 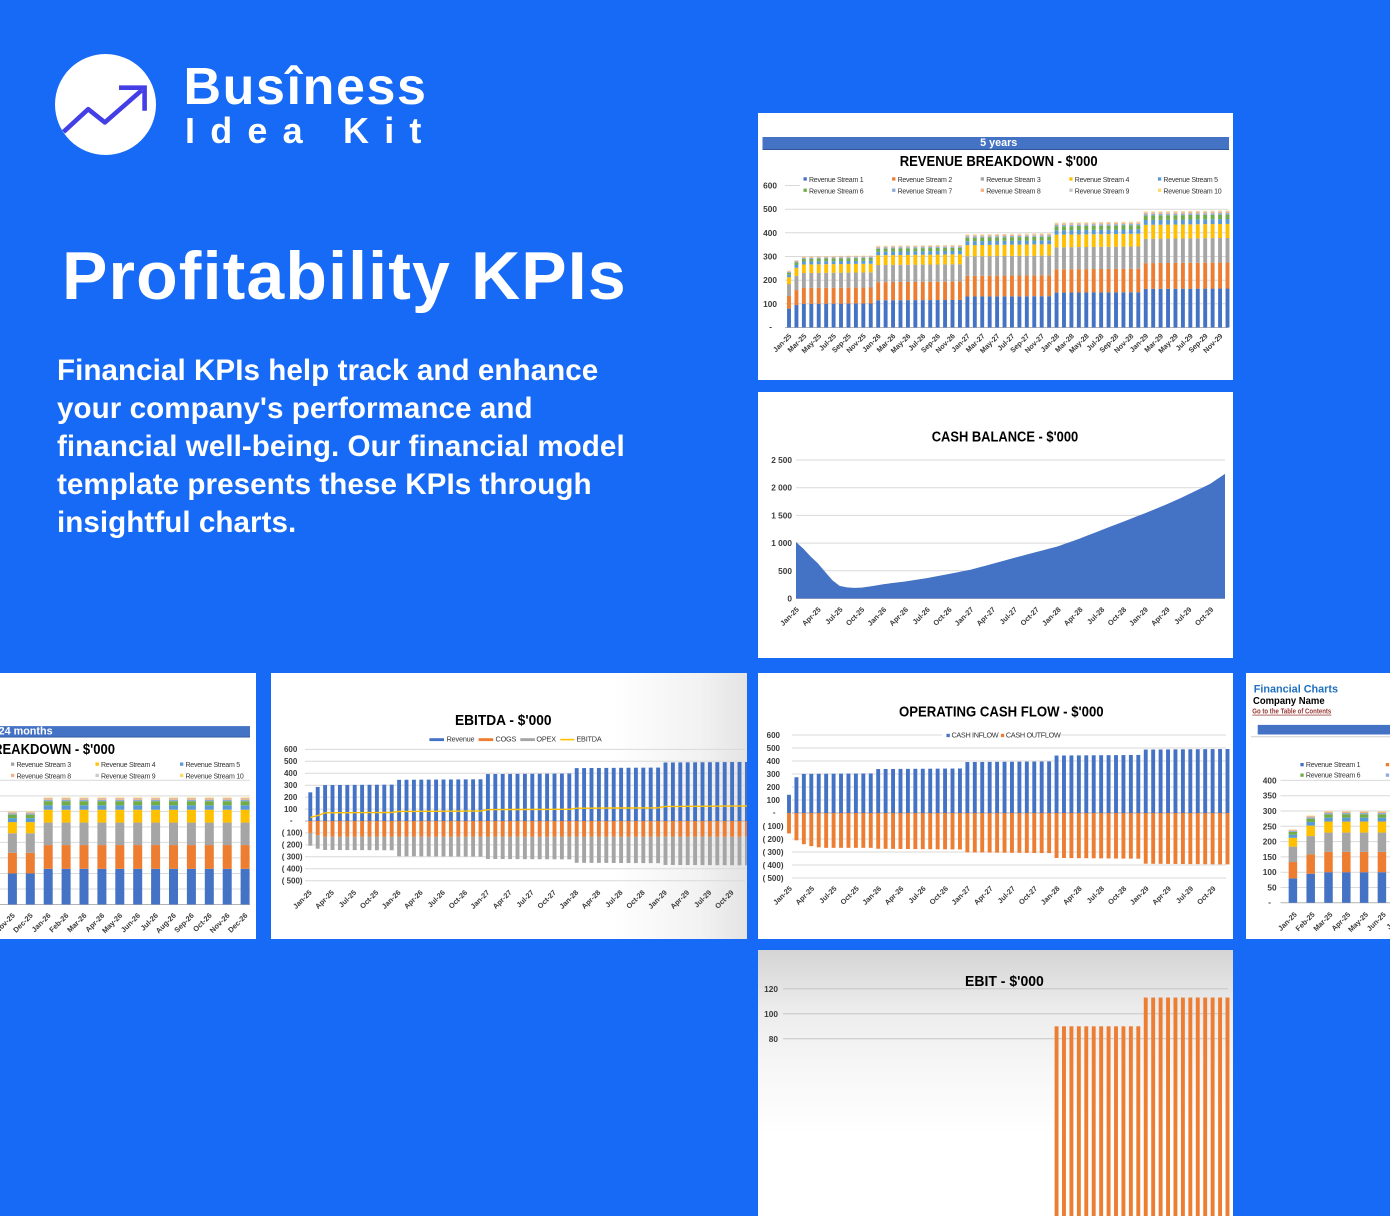 What do you see at coordinates (975, 735) in the screenshot?
I see `svg-text: CASH INFLOW` at bounding box center [975, 735].